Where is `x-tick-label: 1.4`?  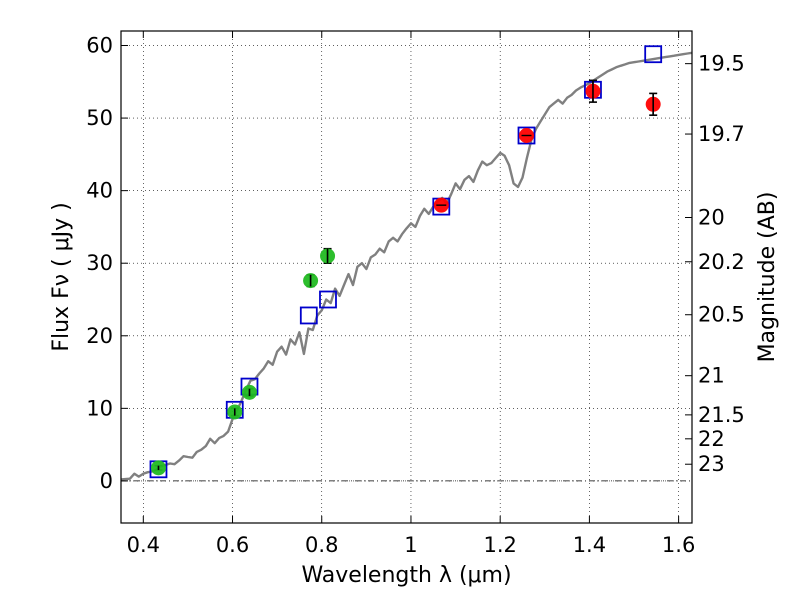
x-tick-label: 1.4 is located at coordinates (589, 545).